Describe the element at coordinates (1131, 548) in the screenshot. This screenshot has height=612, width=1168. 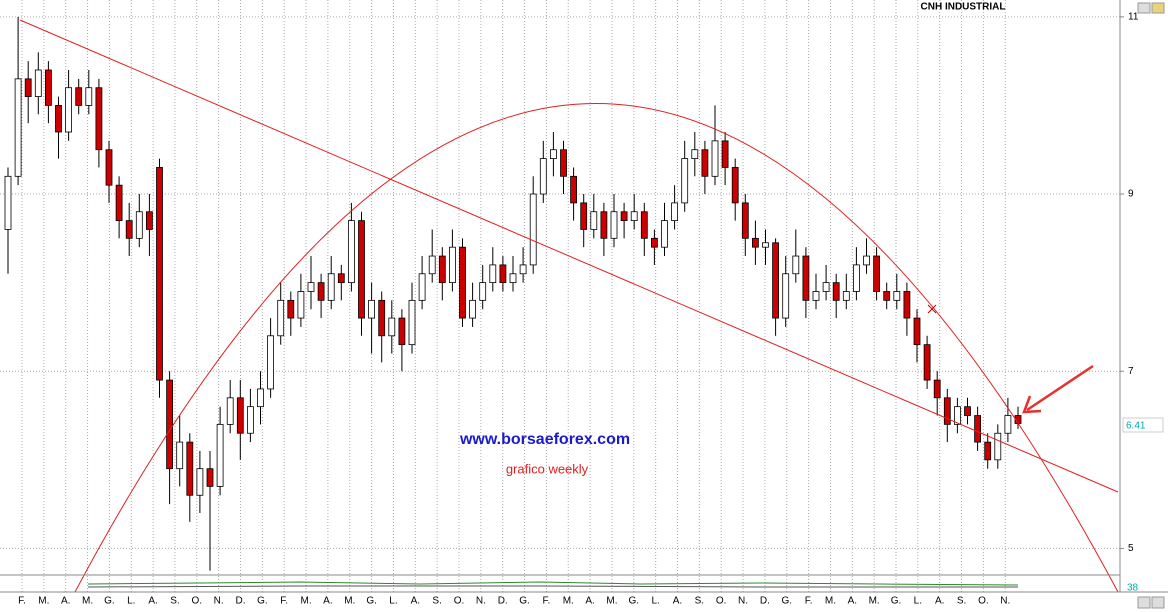
I see `y-tick-label: 5` at that location.